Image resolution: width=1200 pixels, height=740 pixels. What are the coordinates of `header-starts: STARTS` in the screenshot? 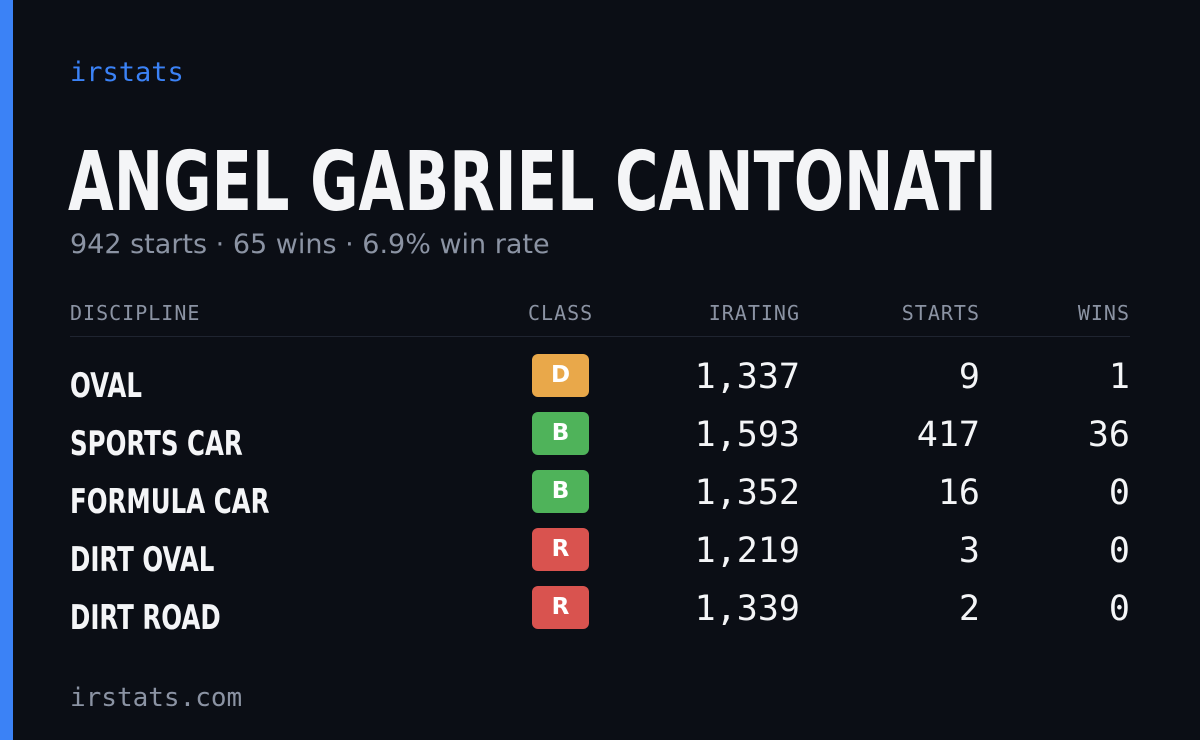 It's located at (940, 313).